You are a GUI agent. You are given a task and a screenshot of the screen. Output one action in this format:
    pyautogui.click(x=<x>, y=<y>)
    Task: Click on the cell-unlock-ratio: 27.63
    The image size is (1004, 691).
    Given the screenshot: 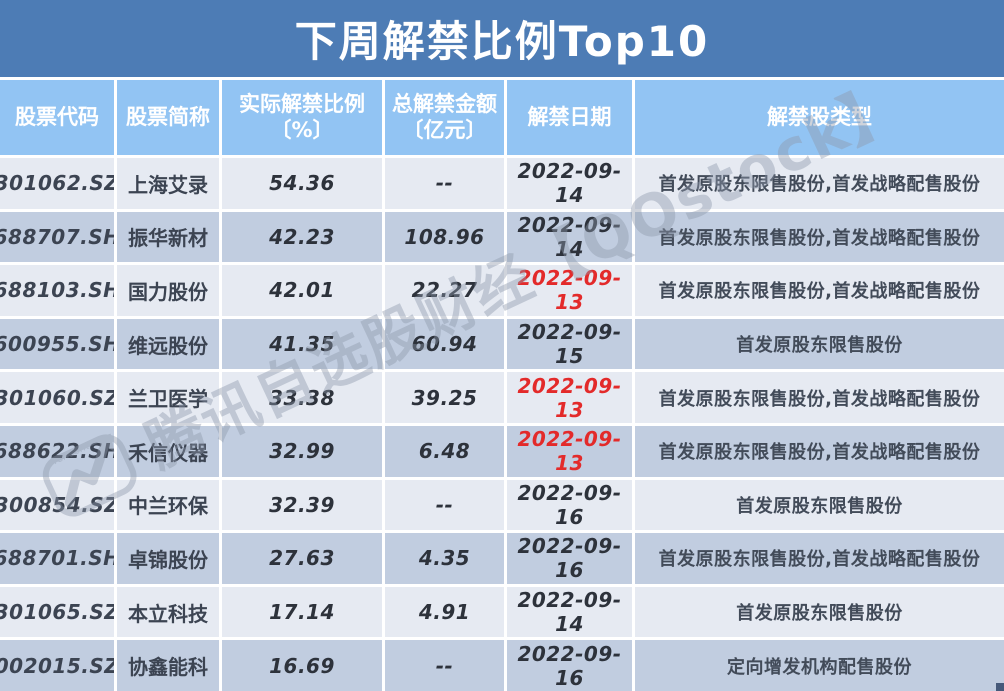 What is the action you would take?
    pyautogui.click(x=302, y=558)
    